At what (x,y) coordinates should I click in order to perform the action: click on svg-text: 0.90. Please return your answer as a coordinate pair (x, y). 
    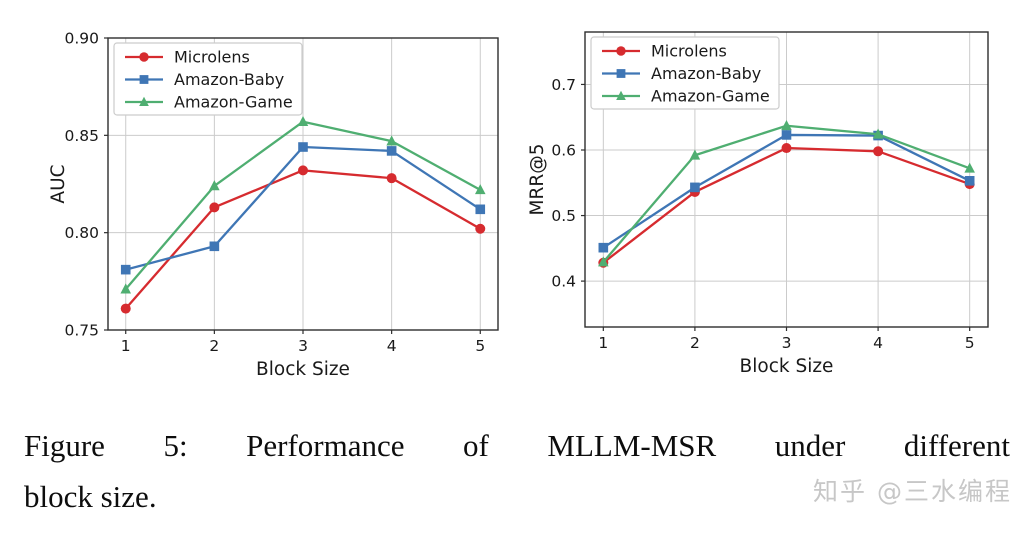
    Looking at the image, I should click on (81, 39).